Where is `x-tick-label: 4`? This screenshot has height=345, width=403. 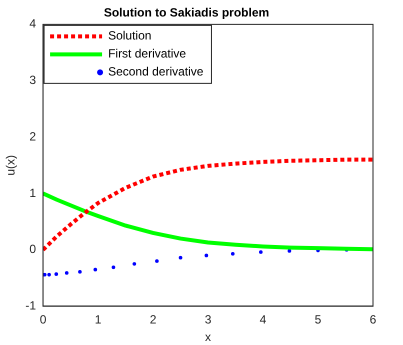 x-tick-label: 4 is located at coordinates (263, 319).